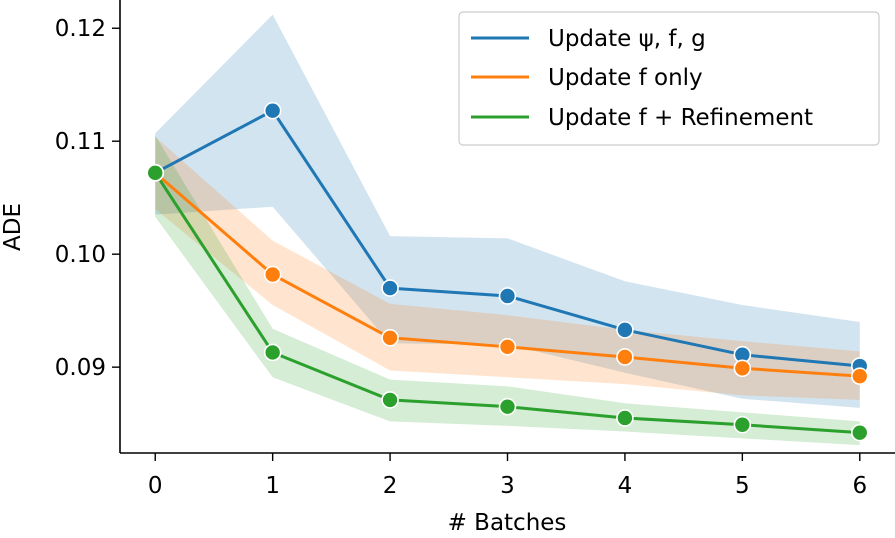 The height and width of the screenshot is (538, 895). Describe the element at coordinates (87, 198) in the screenshot. I see `y-axis-ticks: 0.09 0.10 0.11 0.12` at that location.